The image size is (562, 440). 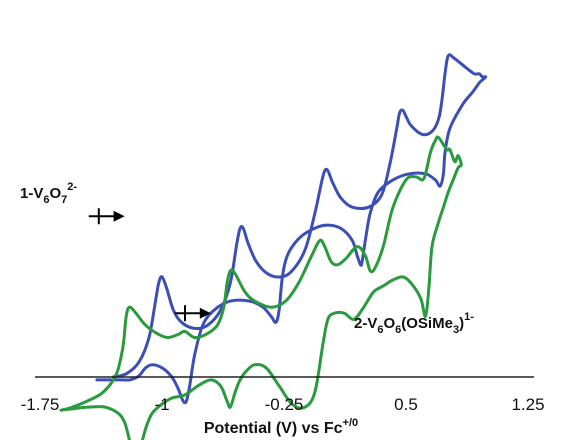 I want to click on series-label-1: 1-V6O72-, so click(x=48, y=193).